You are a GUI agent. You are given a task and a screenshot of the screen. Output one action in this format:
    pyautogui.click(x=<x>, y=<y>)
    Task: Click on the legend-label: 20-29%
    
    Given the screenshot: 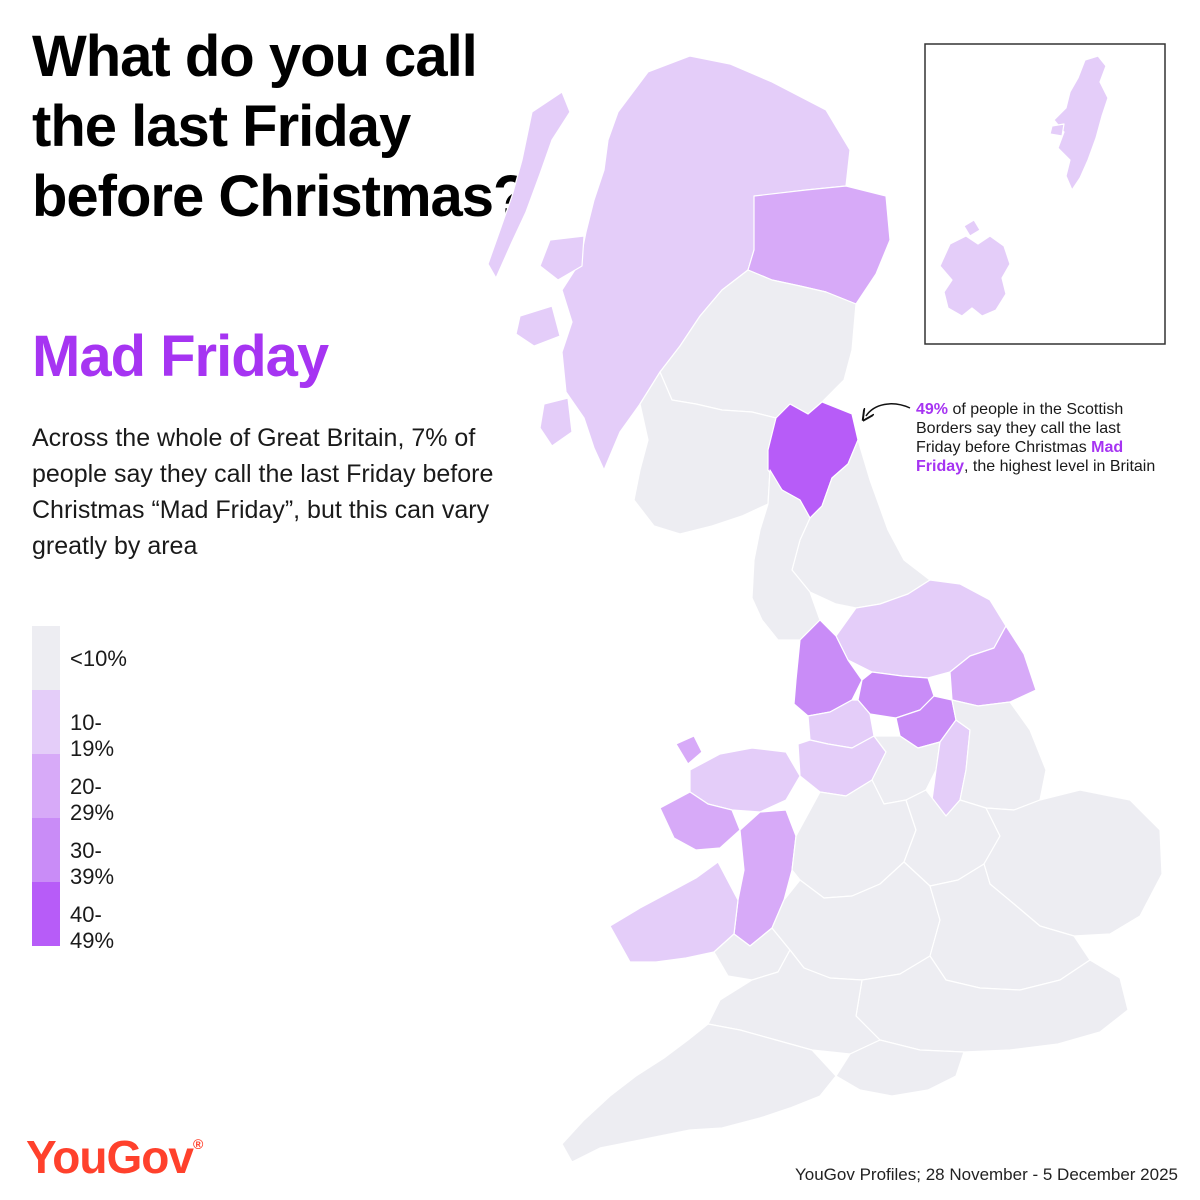 What is the action you would take?
    pyautogui.click(x=92, y=799)
    